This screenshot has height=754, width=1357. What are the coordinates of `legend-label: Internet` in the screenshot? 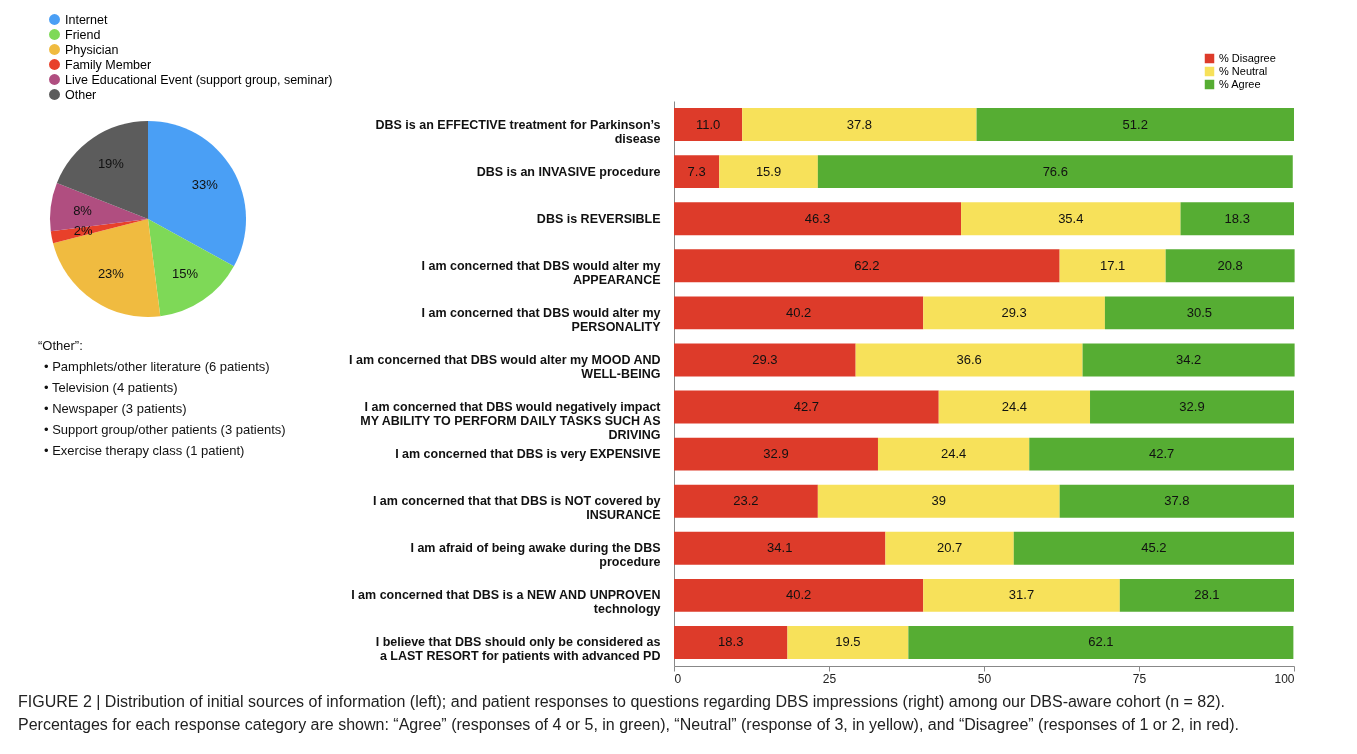 It's located at (86, 19).